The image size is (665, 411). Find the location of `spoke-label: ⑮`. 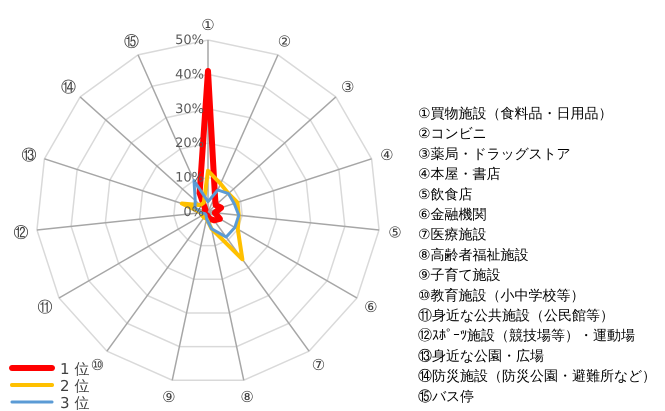

spoke-label: ⑮ is located at coordinates (132, 41).